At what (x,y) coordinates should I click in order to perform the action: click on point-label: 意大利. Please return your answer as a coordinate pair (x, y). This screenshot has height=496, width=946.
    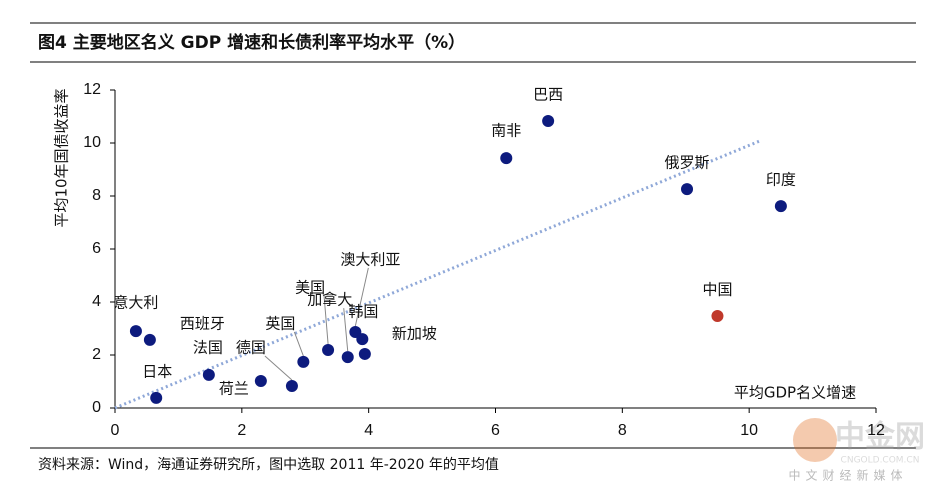
    Looking at the image, I should click on (135, 303).